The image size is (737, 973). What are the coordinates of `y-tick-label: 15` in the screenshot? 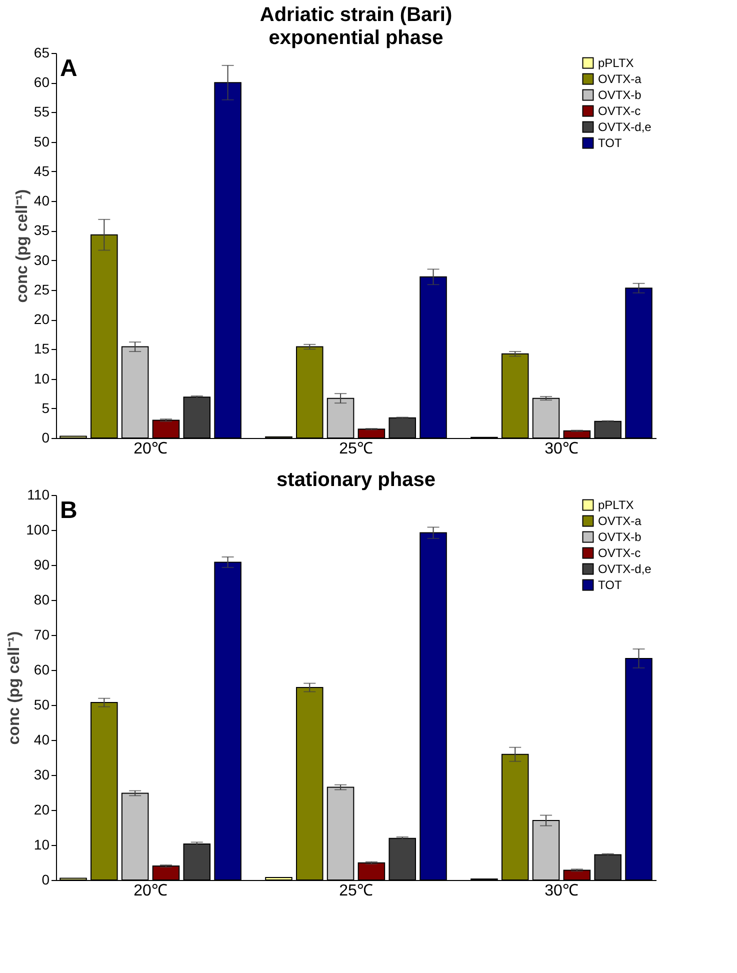 It's located at (42, 348).